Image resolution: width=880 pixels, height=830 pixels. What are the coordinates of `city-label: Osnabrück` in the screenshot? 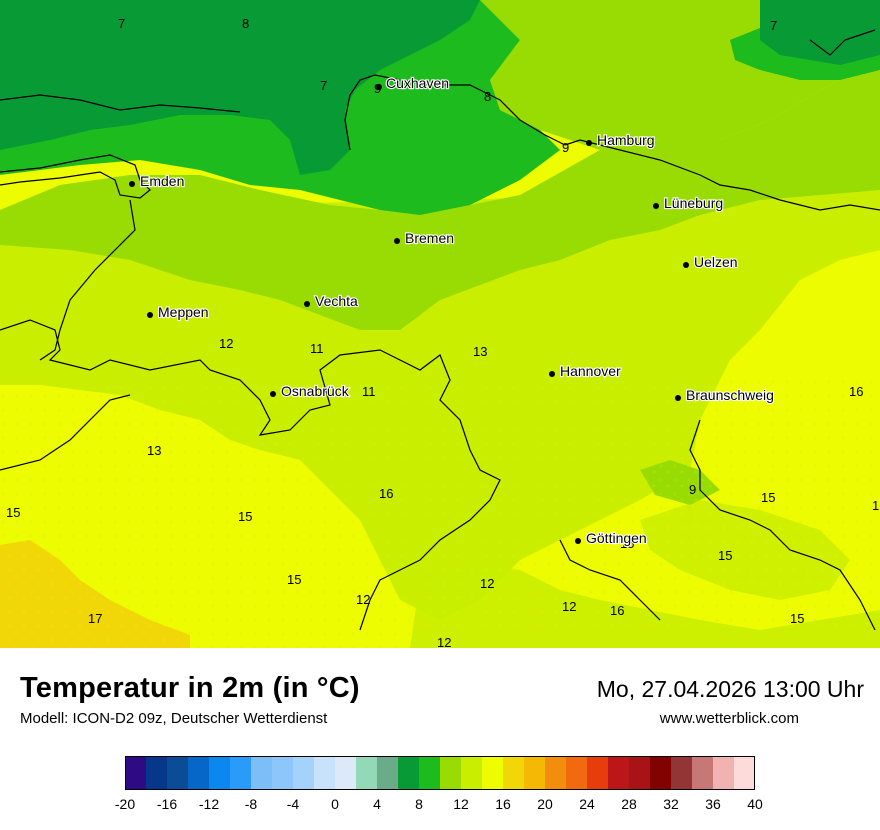 It's located at (315, 391).